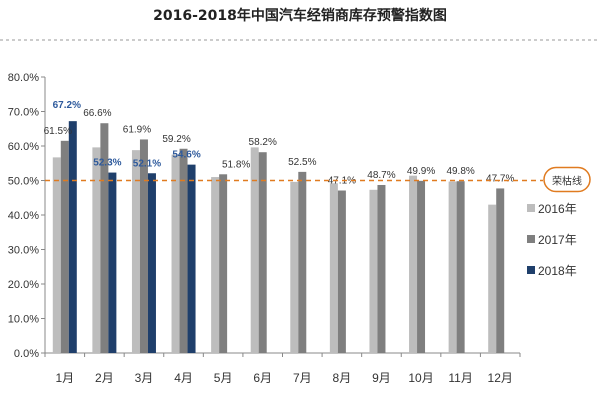 This screenshot has width=600, height=400. Describe the element at coordinates (23, 285) in the screenshot. I see `y-tick-label: 20.0%` at that location.